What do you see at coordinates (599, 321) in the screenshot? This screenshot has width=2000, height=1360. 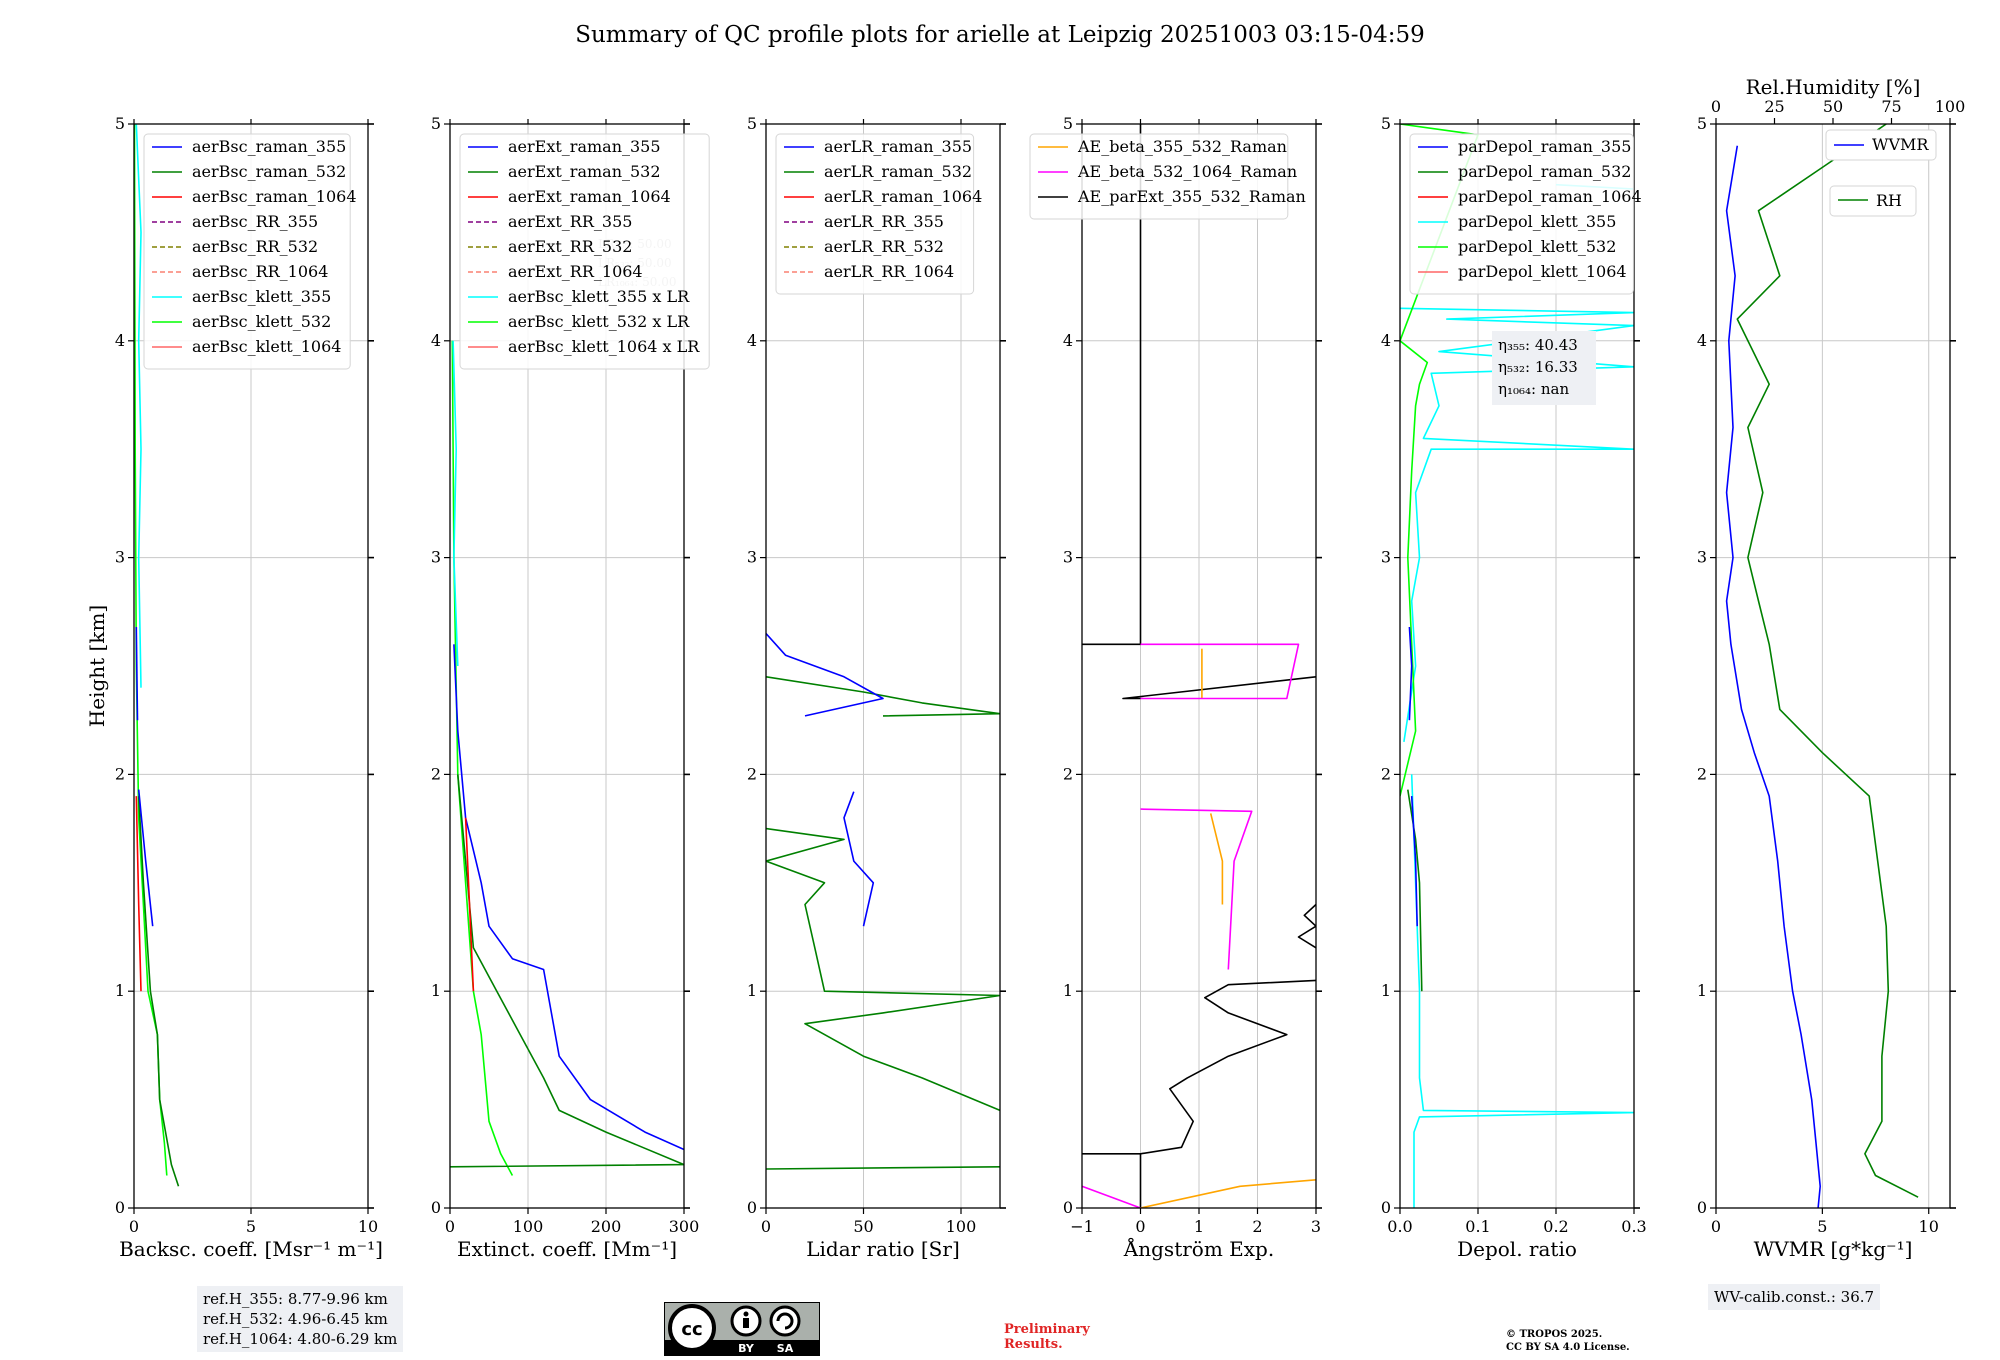 I see `legend-entry: aerBsc_klett_532 x LR` at bounding box center [599, 321].